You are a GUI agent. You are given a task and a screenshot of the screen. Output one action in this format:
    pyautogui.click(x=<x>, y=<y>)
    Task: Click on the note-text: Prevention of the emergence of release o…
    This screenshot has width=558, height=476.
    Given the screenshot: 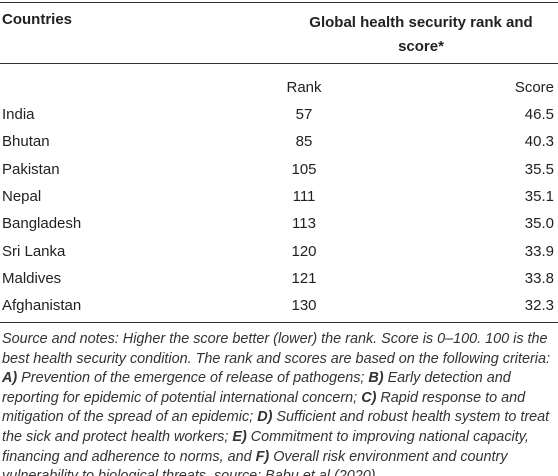 What is the action you would take?
    pyautogui.click(x=193, y=378)
    